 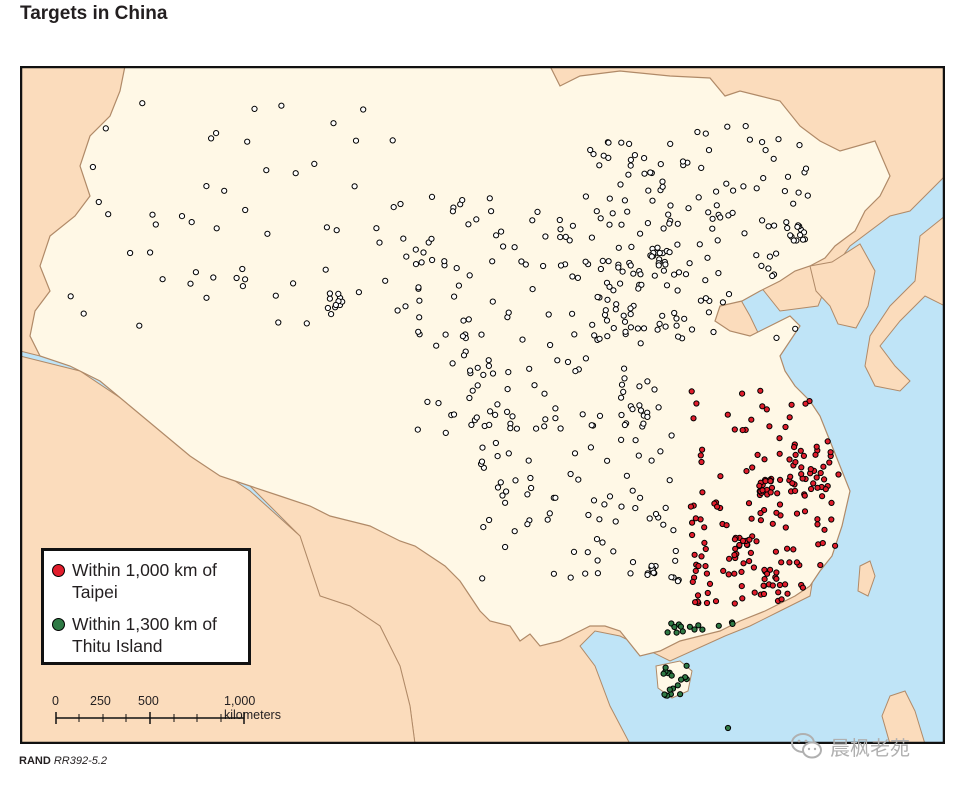 What do you see at coordinates (165, 712) in the screenshot?
I see `scale-bar: 0 250 500 1,000 kilometers` at bounding box center [165, 712].